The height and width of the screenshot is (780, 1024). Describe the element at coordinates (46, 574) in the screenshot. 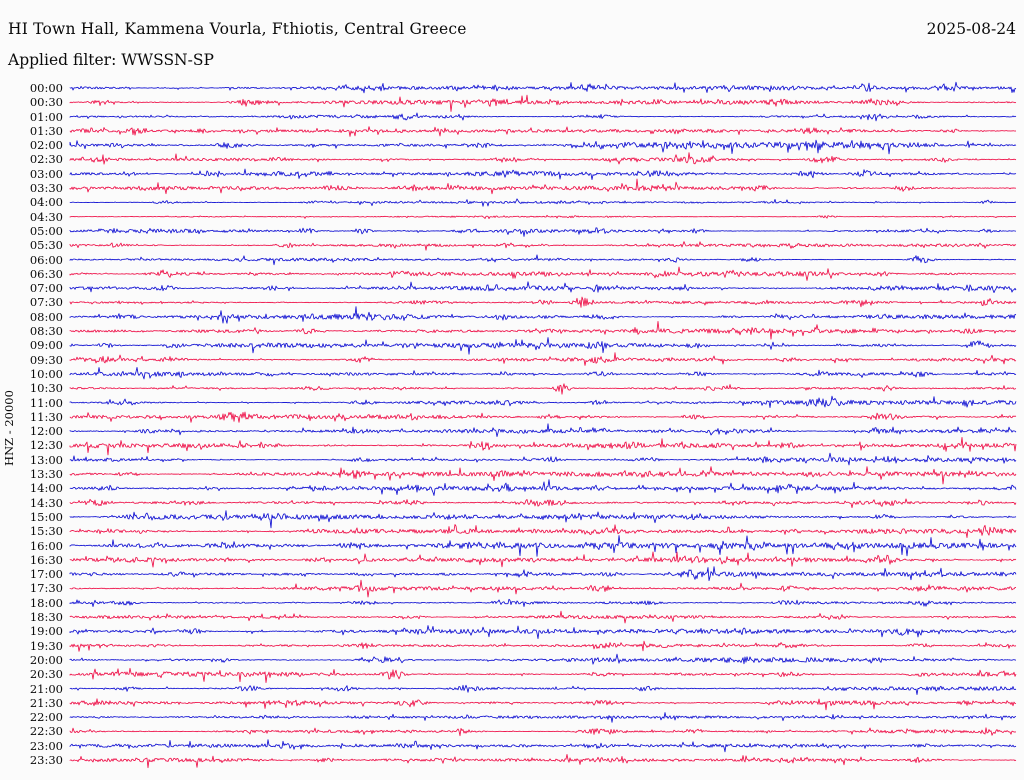

I see `time-label: 17:00` at that location.